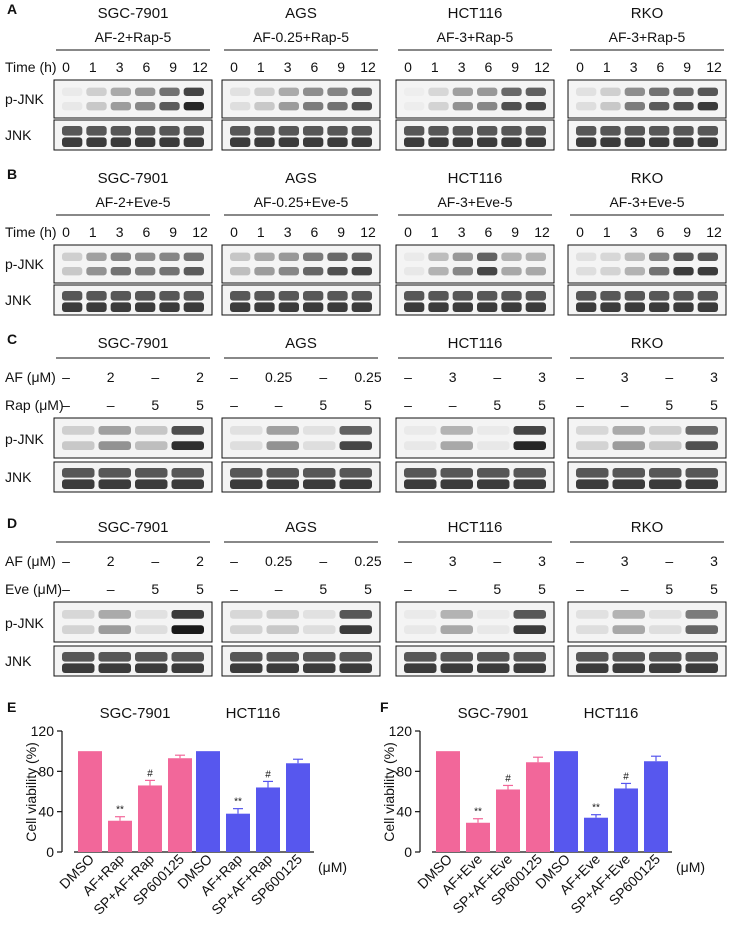  I want to click on treatment-label: AF-0.25+Rap-5, so click(301, 37).